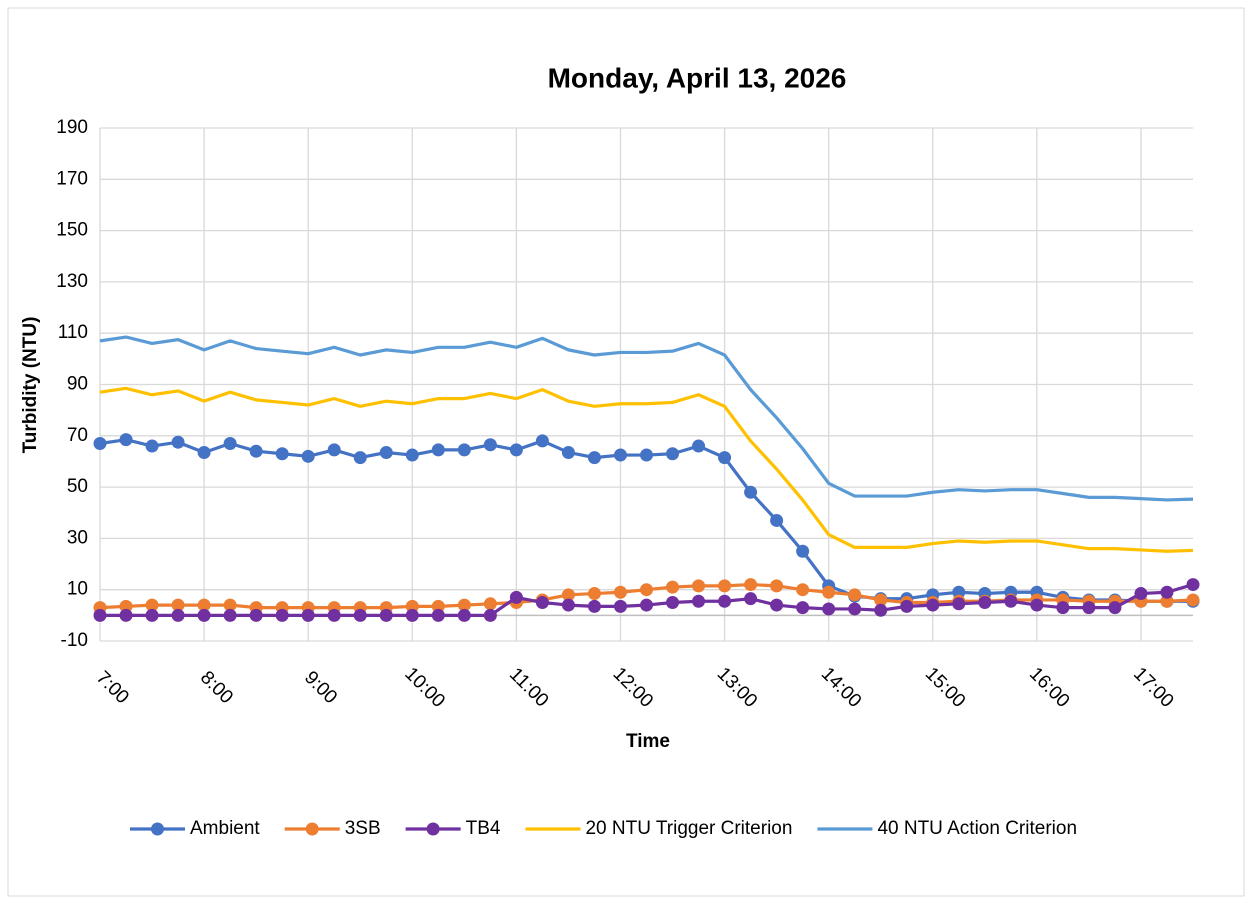  What do you see at coordinates (363, 828) in the screenshot?
I see `legend-label: 3SB` at bounding box center [363, 828].